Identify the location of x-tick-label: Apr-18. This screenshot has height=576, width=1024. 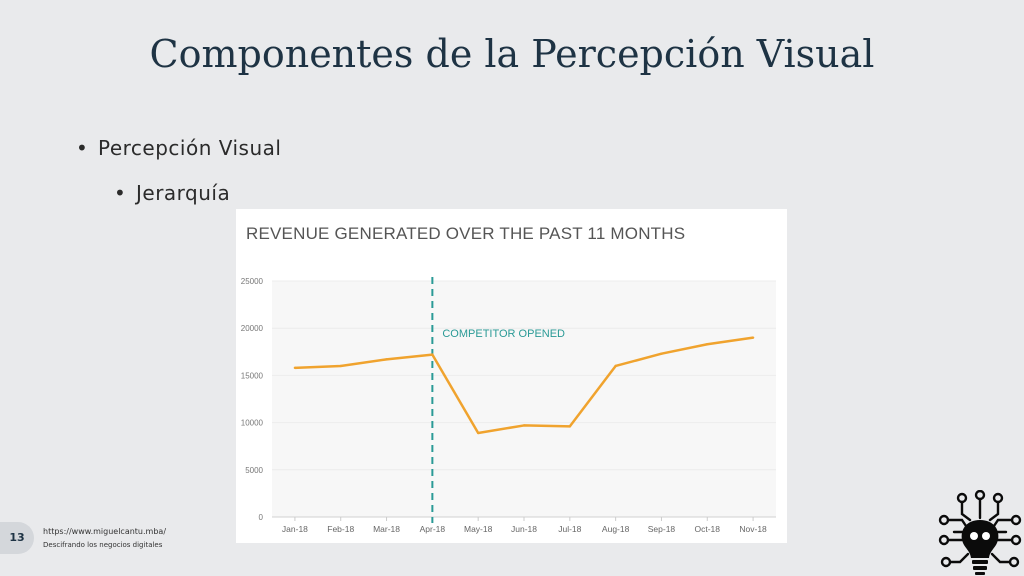
(433, 529).